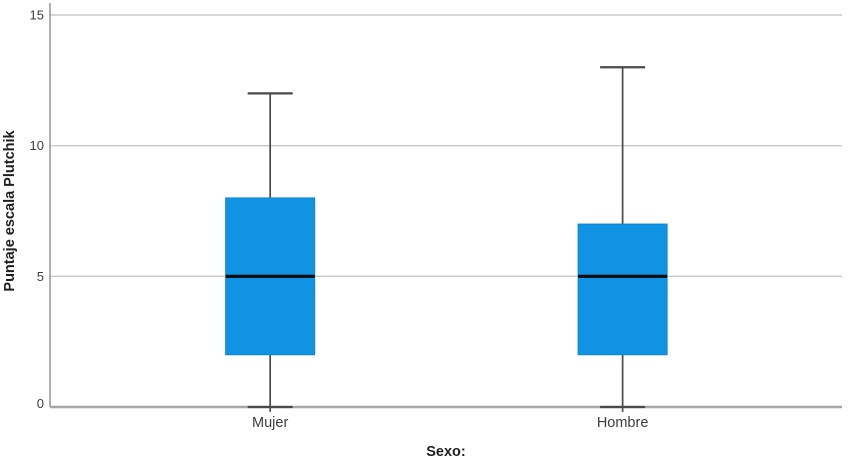 This screenshot has height=467, width=850. What do you see at coordinates (37, 15) in the screenshot?
I see `y-tick-label-15: 15` at bounding box center [37, 15].